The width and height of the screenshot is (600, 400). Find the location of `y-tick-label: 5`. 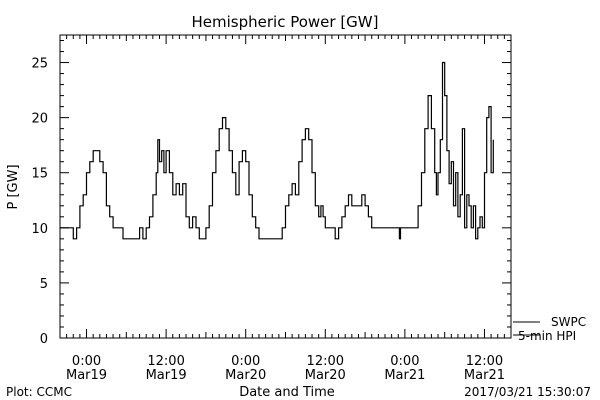

y-tick-label: 5 is located at coordinates (44, 284).